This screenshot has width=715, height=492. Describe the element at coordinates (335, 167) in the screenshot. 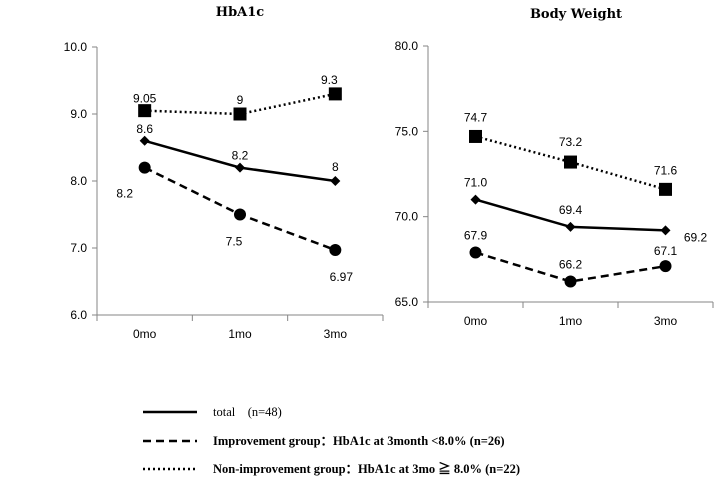

I see `hba1c-total-data-label: 8` at that location.